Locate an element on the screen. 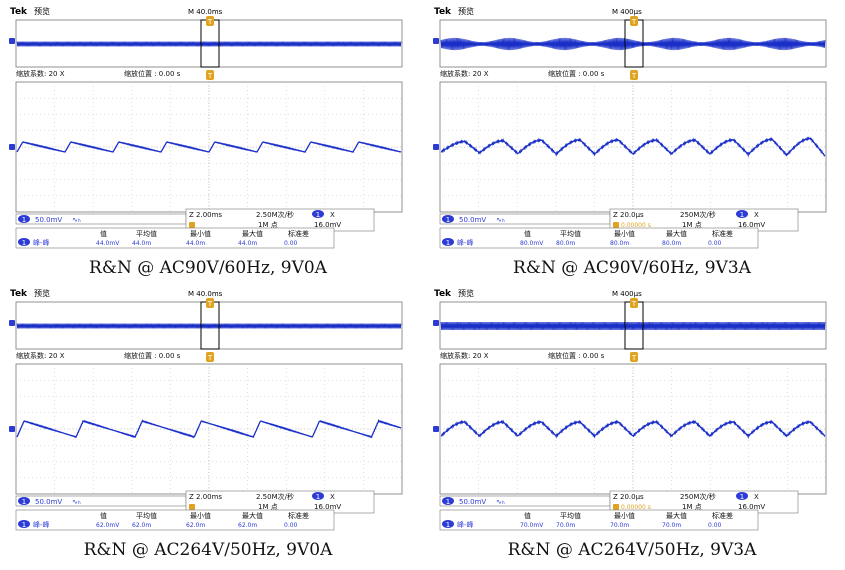 The width and height of the screenshot is (845, 570). volts-per-div: 50.0mV is located at coordinates (48, 502).